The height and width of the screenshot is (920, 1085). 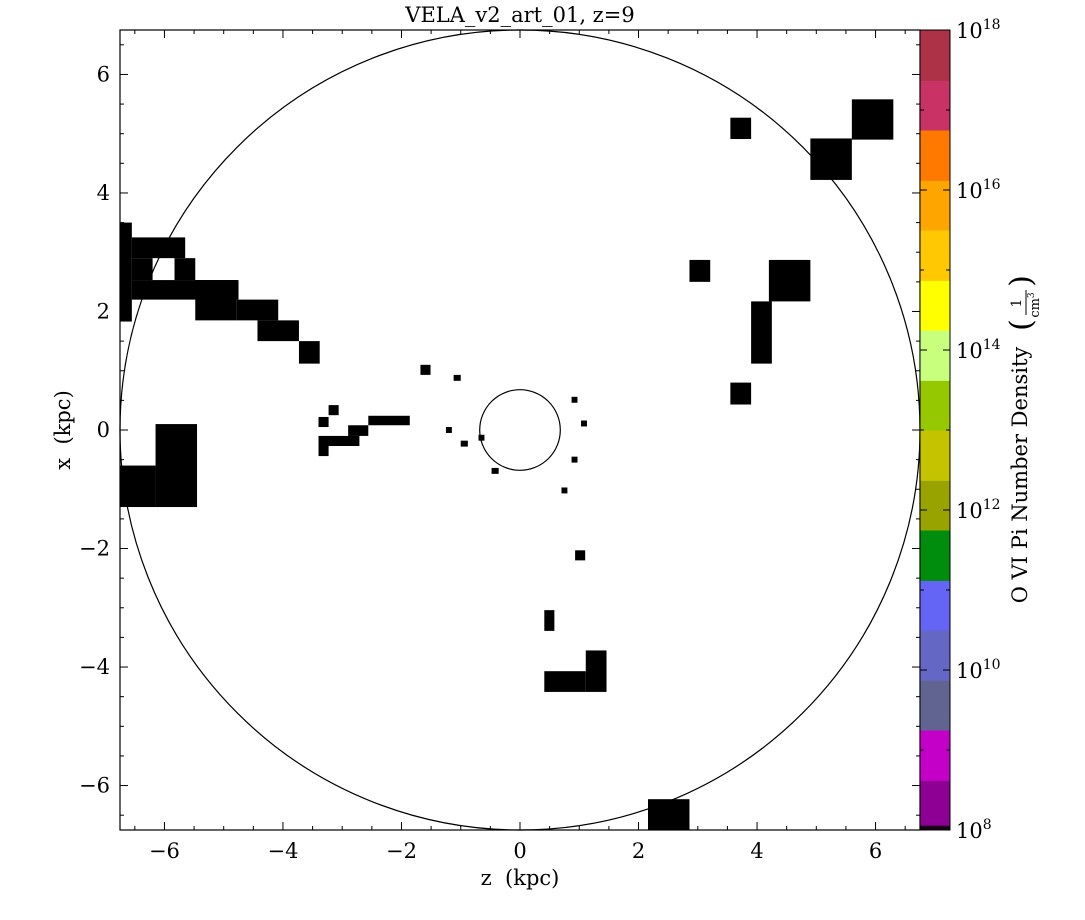 What do you see at coordinates (978, 350) in the screenshot?
I see `colorbar-tick-label: 1014` at bounding box center [978, 350].